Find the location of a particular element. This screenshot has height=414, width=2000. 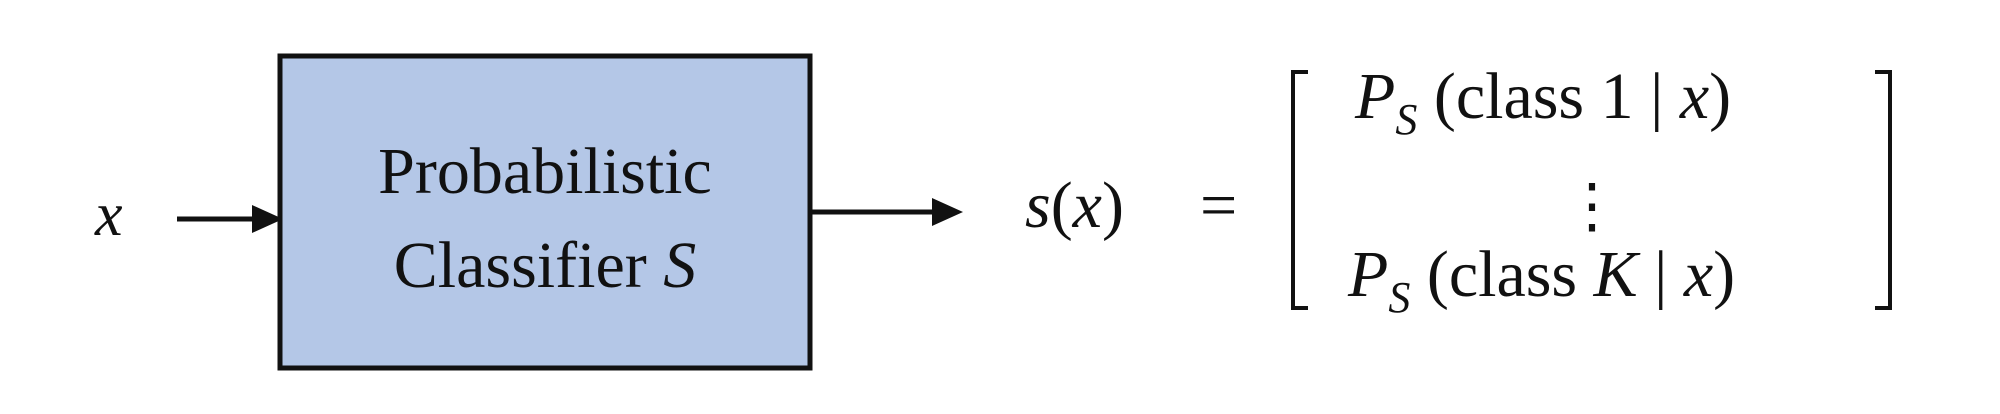

row1-sub: S is located at coordinates (1406, 119).